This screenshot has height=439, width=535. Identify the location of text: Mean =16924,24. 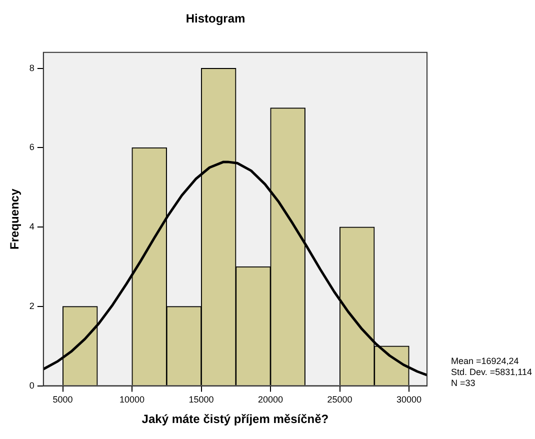
(485, 361).